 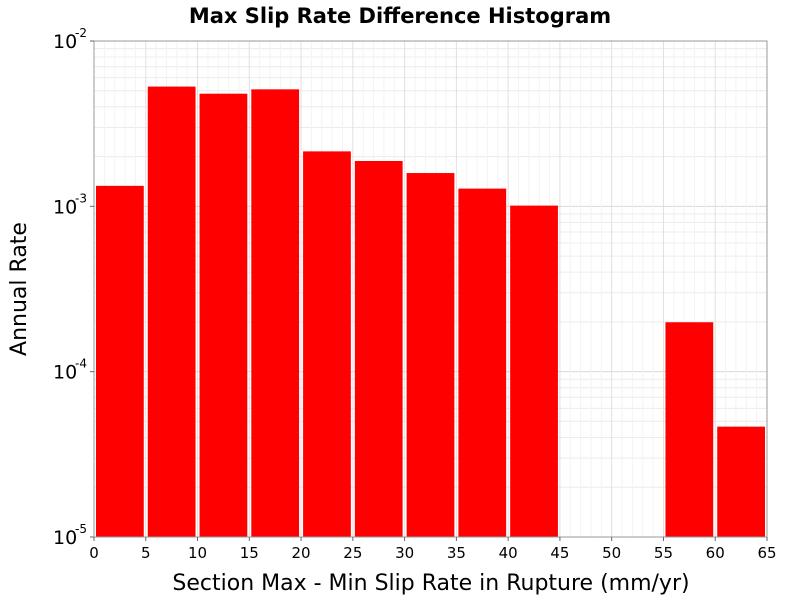 I want to click on y-axis-ticks: 10-210-310-410-5, so click(x=73, y=287).